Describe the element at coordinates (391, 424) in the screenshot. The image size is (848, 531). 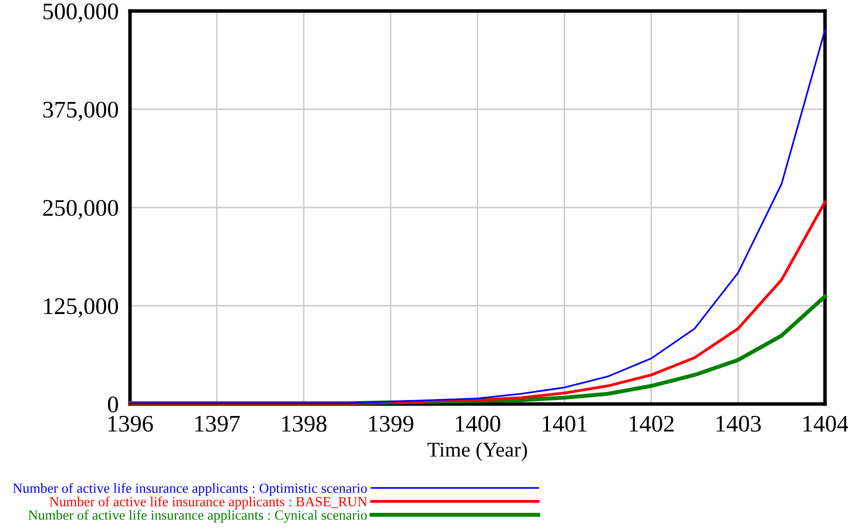
I see `x-tick-label: 1399` at that location.